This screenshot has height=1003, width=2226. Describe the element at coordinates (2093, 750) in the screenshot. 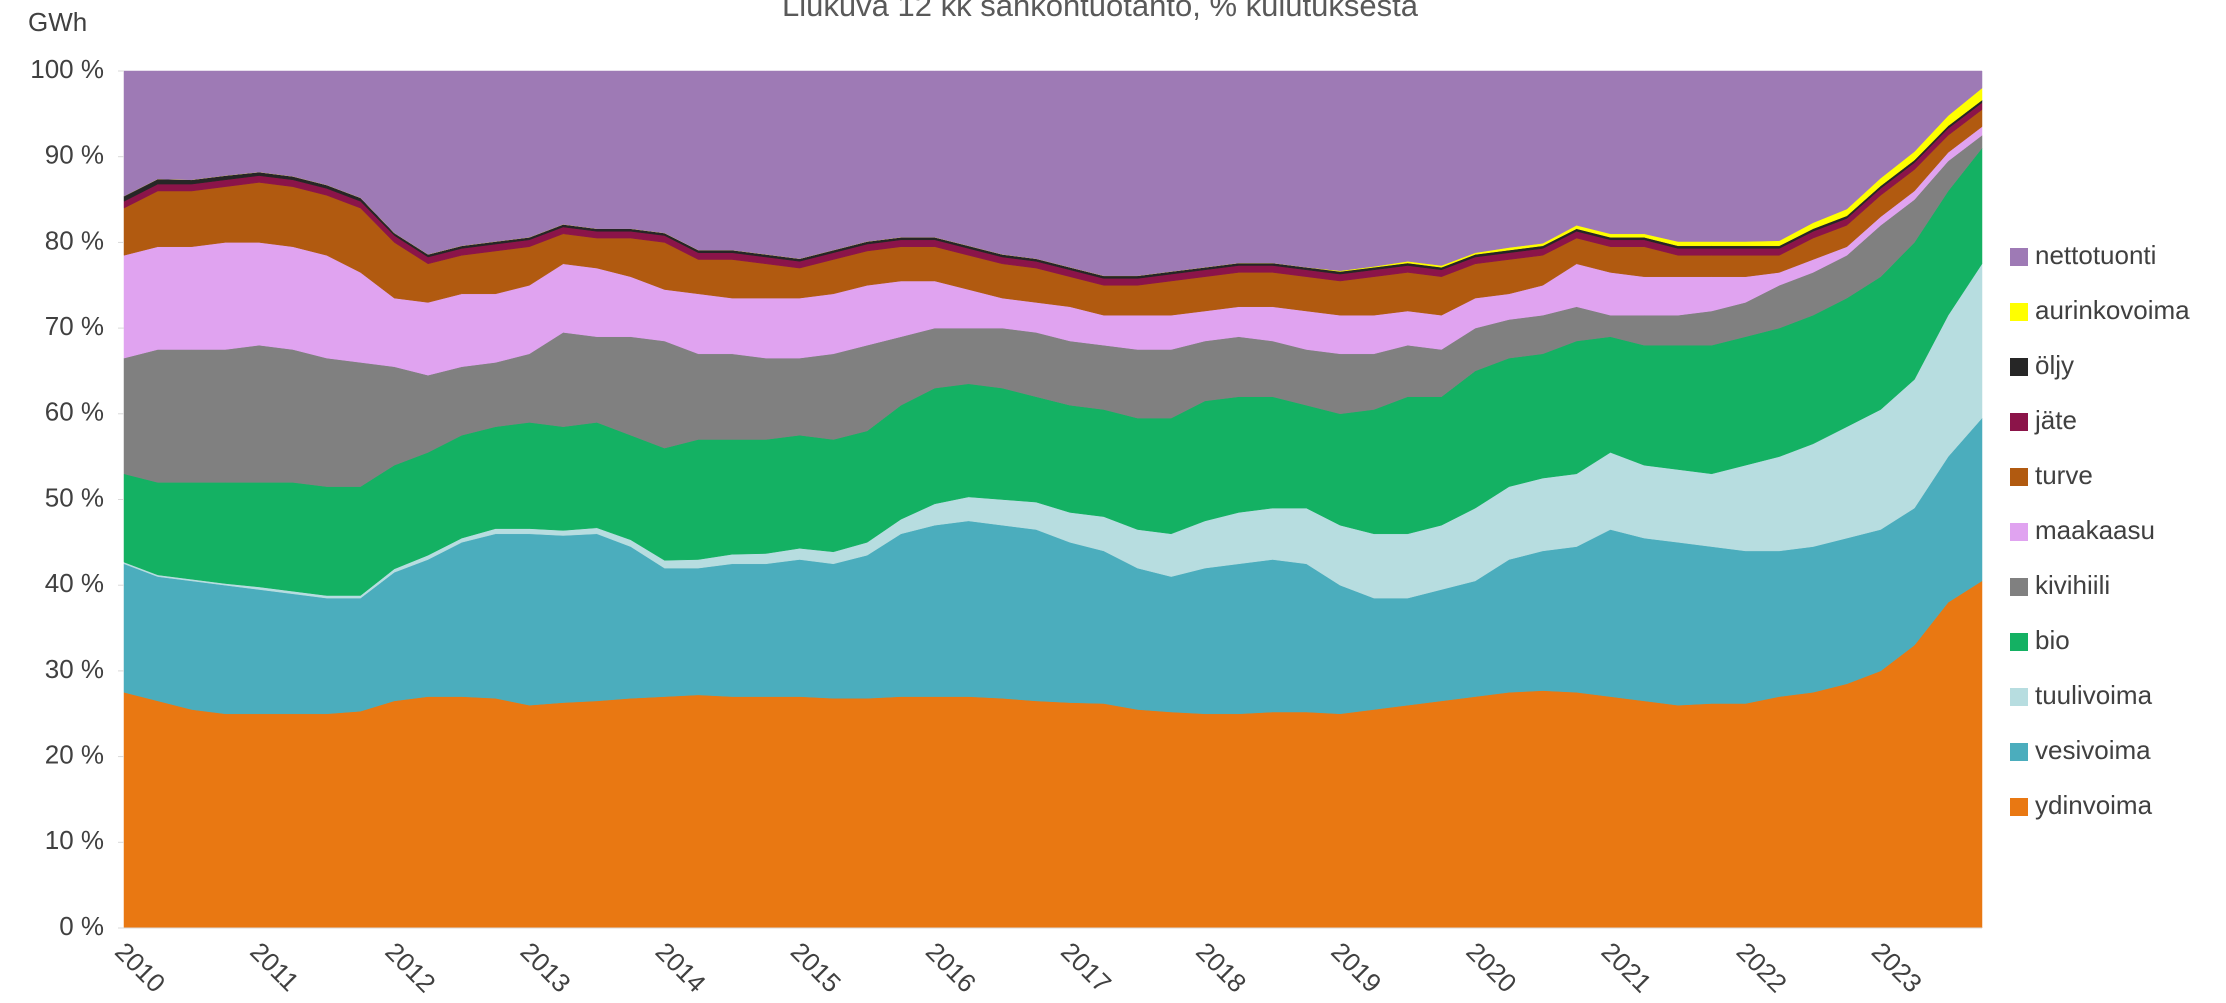

I see `legend-label: vesivoima` at that location.